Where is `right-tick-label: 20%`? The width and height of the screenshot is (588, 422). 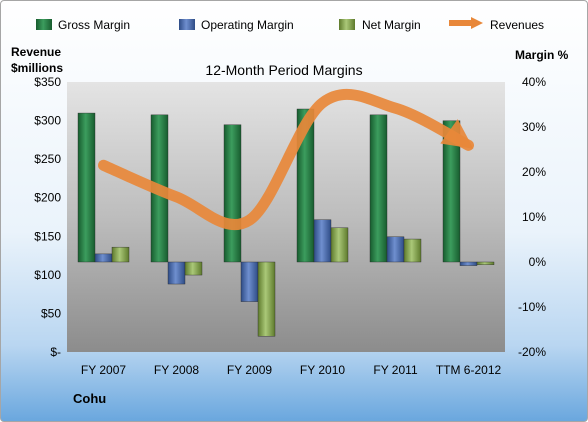 right-tick-label: 20% is located at coordinates (534, 172).